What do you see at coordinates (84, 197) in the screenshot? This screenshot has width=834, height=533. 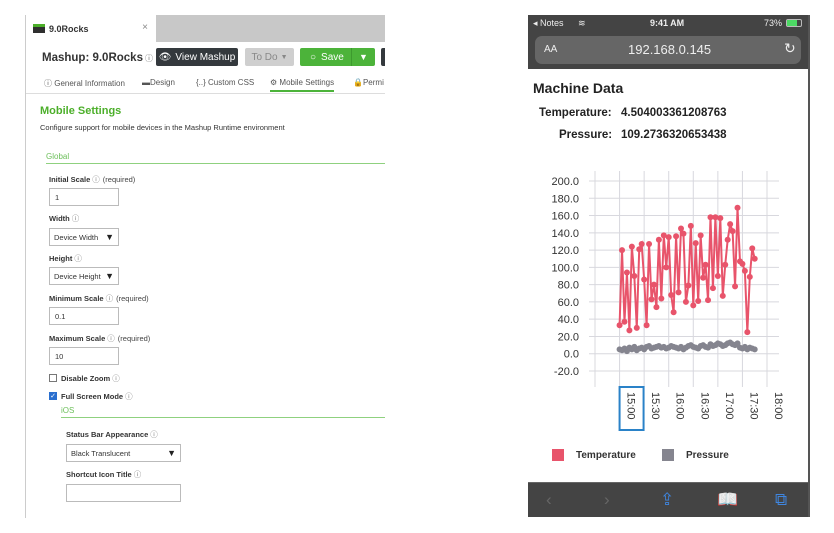 I see `initial-scale-input: 1` at bounding box center [84, 197].